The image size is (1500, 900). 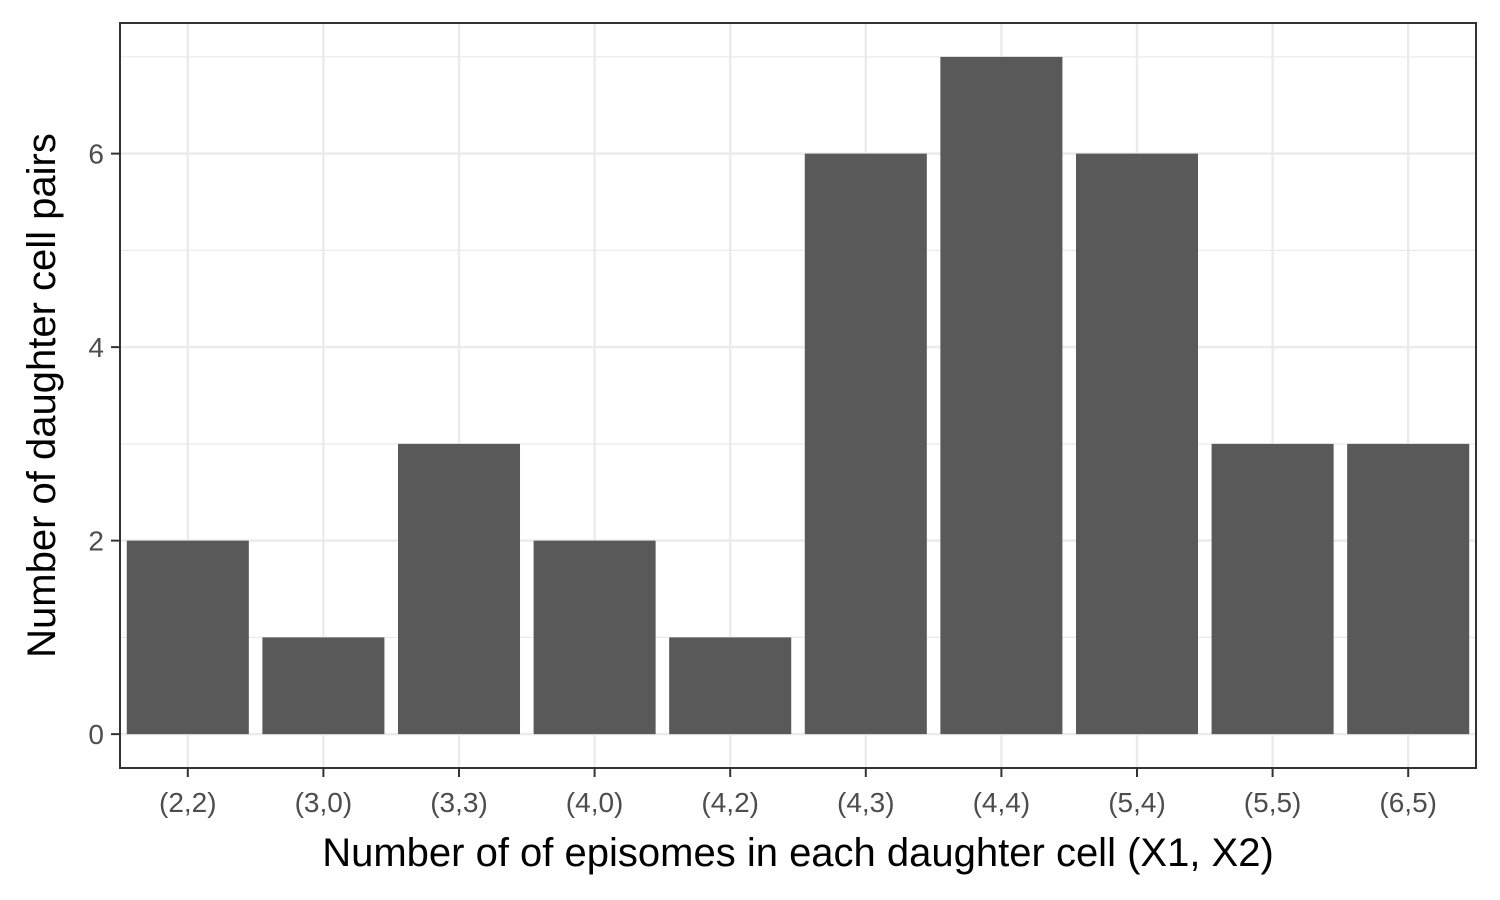 I want to click on x-tick-label: (4,2), so click(x=730, y=802).